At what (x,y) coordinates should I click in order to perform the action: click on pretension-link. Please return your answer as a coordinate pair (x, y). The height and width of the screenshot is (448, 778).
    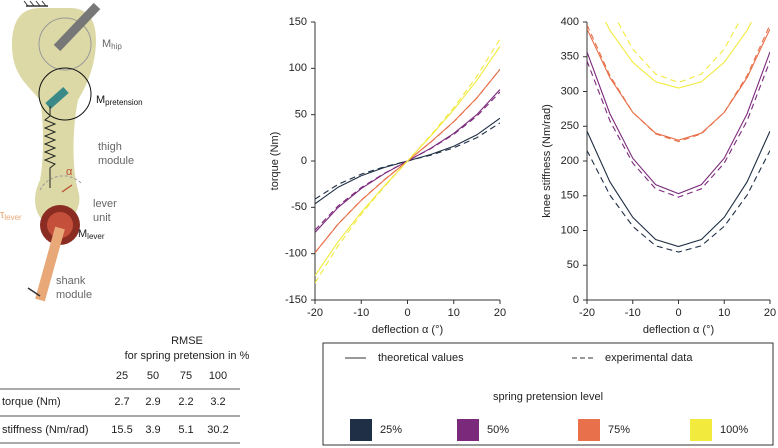
    Looking at the image, I should click on (57, 98).